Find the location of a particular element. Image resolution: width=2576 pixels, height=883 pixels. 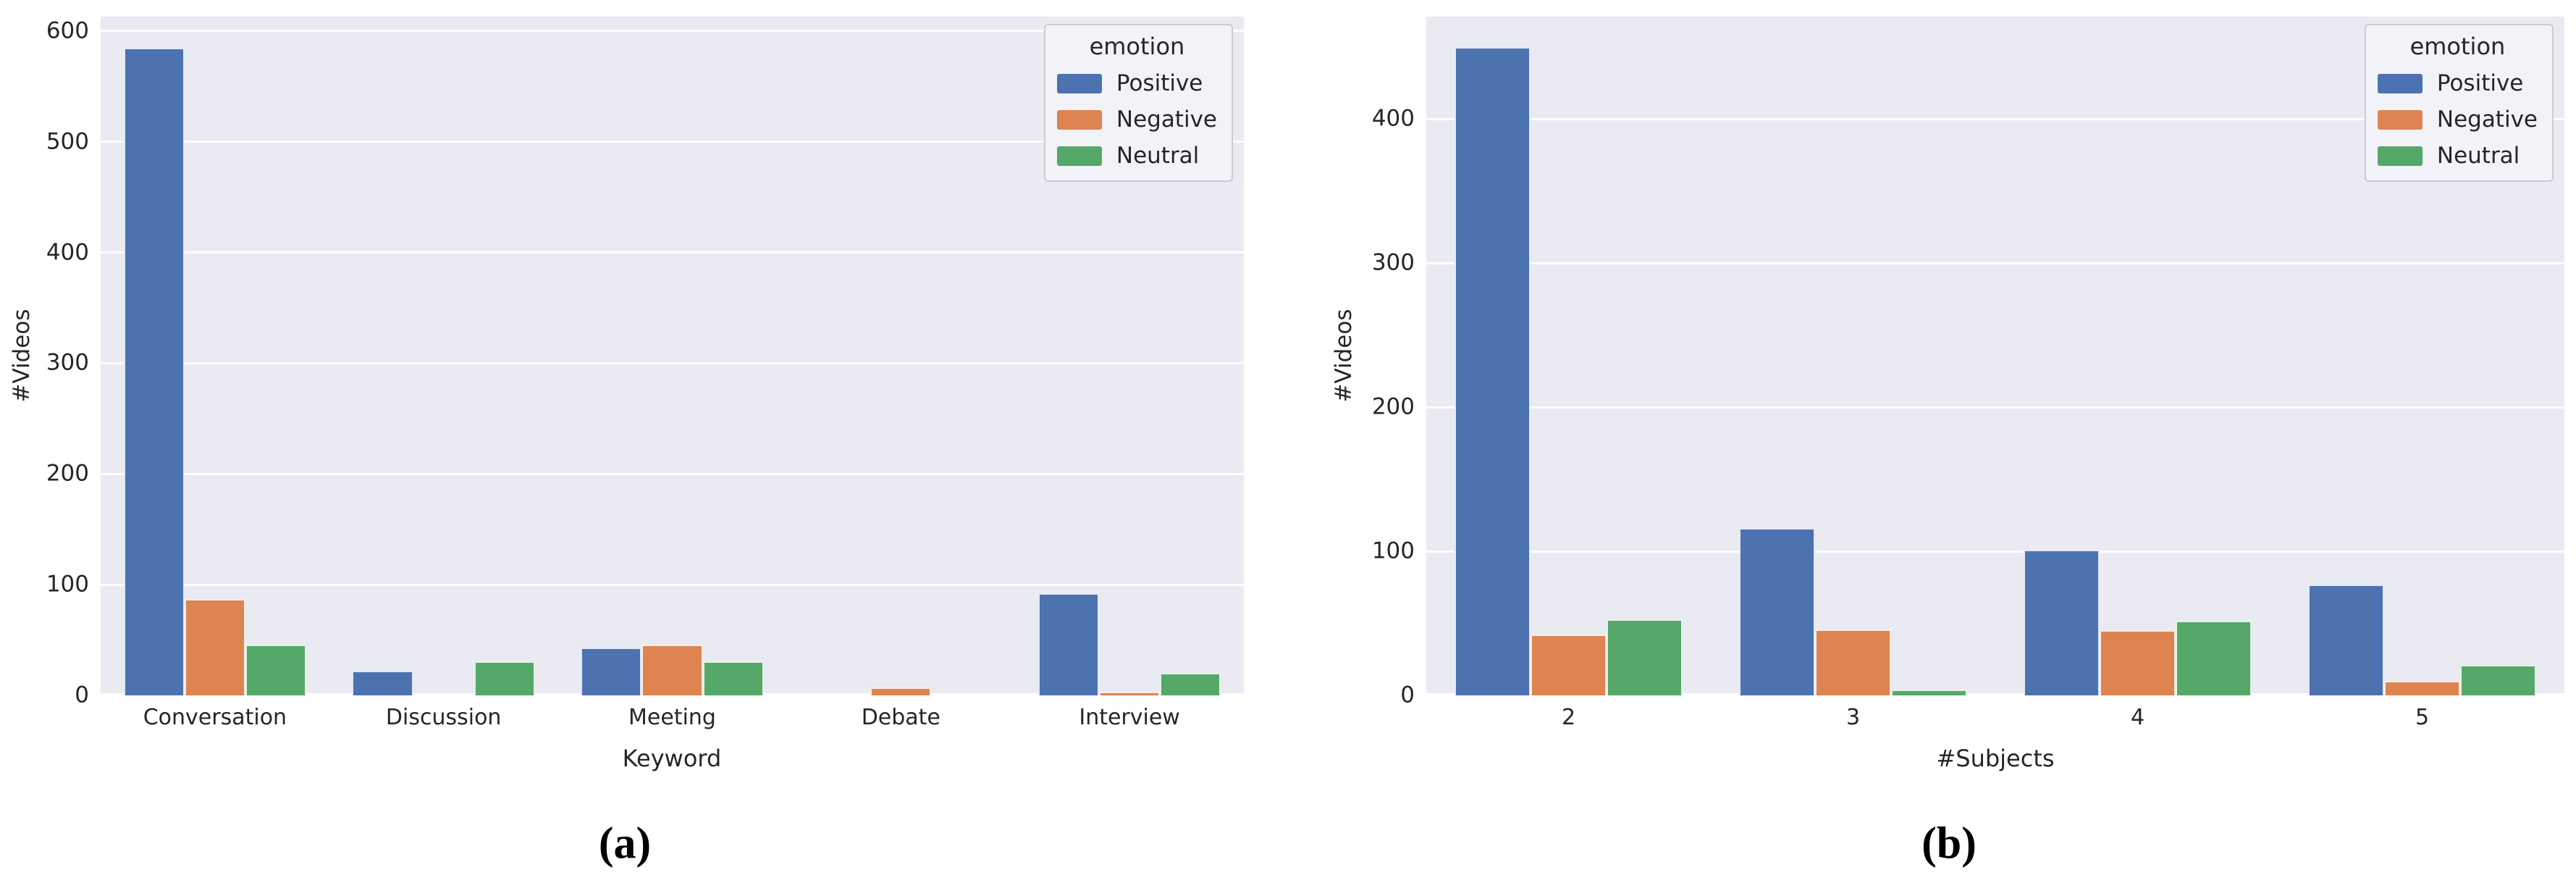

bar-2-Positive is located at coordinates (1493, 370).